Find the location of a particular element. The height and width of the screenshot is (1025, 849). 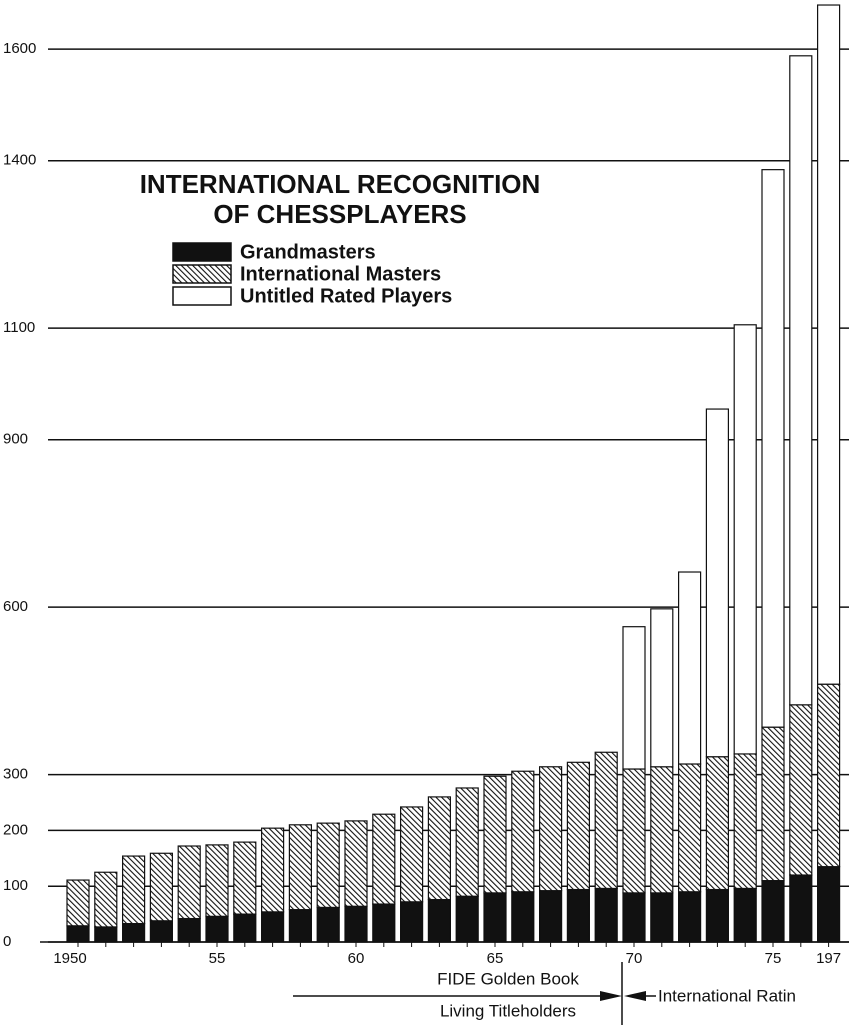

chart-title: INTERNATIONAL RECOGNITION is located at coordinates (340, 184).